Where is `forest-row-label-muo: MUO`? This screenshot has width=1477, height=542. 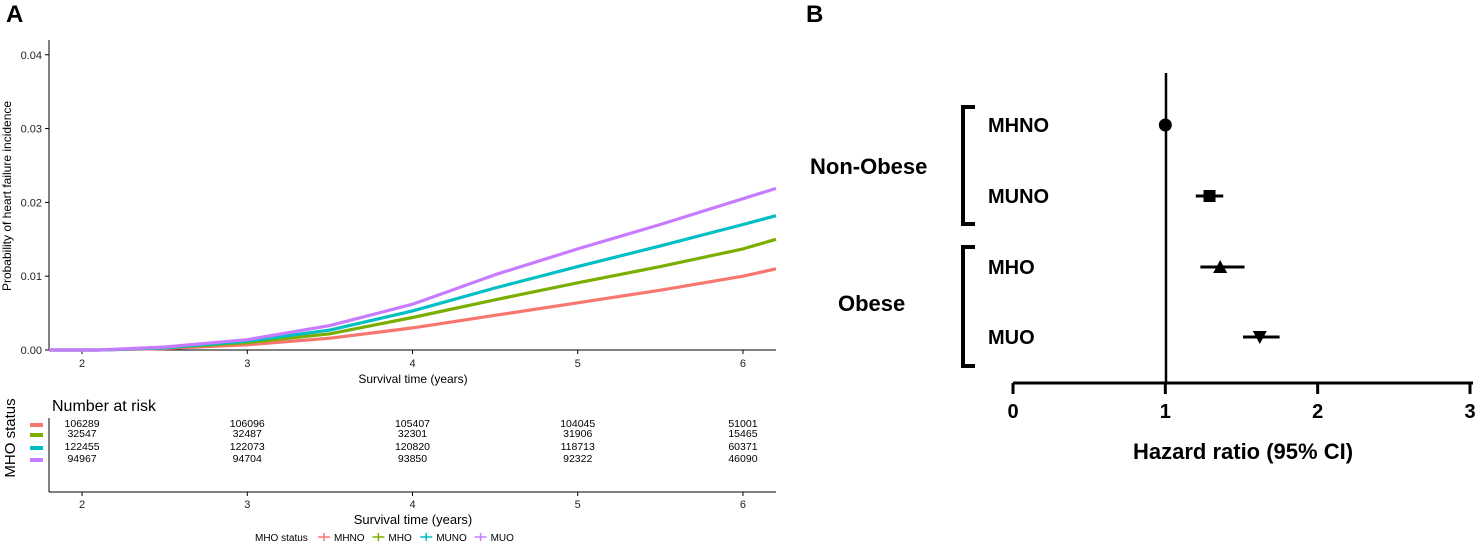 forest-row-label-muo: MUO is located at coordinates (1011, 338).